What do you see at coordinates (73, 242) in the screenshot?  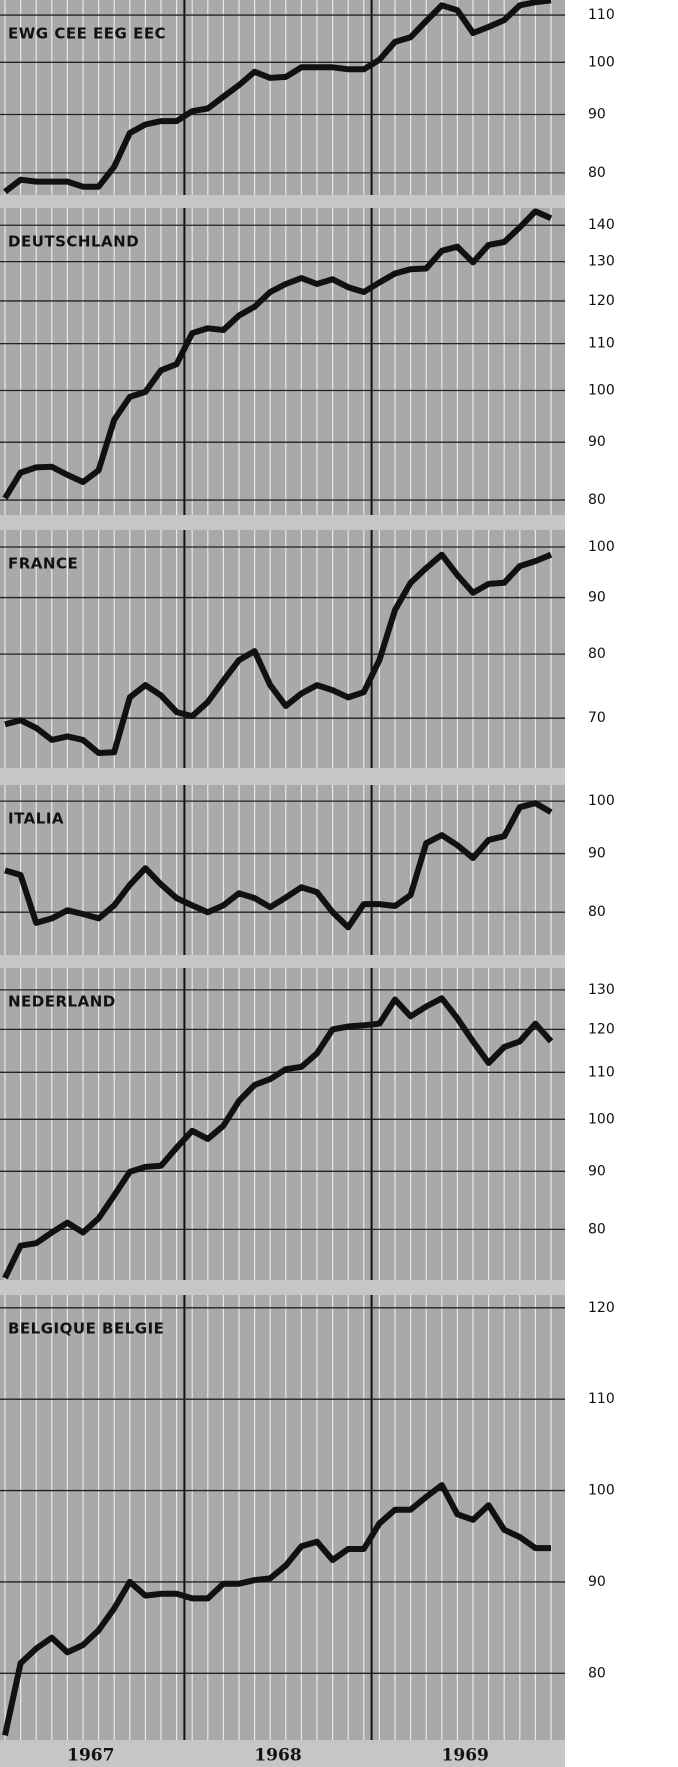 I see `panel-title: DEUTSCHLAND` at bounding box center [73, 242].